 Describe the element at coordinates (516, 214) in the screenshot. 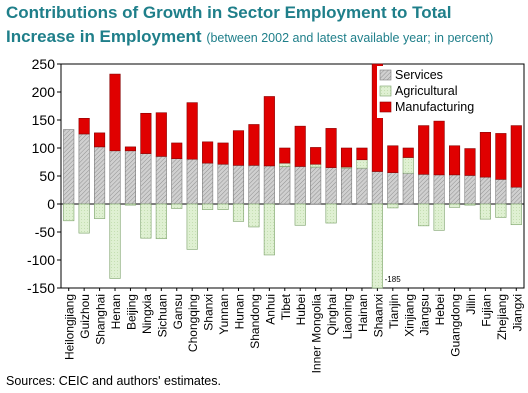

I see `bar-agricultural-jiangxi` at that location.